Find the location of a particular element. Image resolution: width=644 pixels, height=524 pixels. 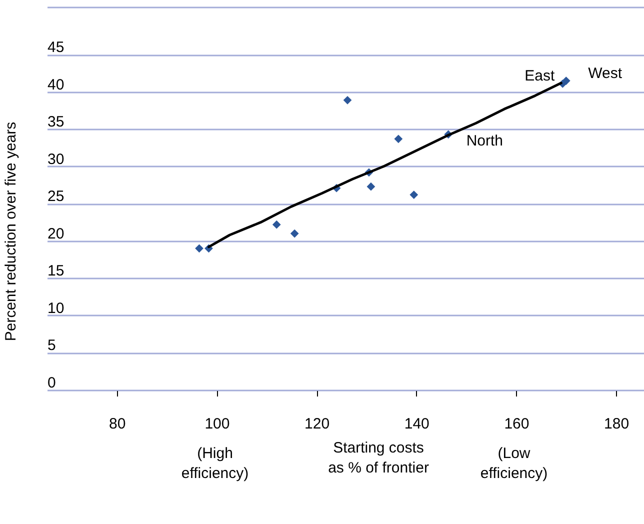

y-axis-title: Percent reduction over five years is located at coordinates (11, 232).